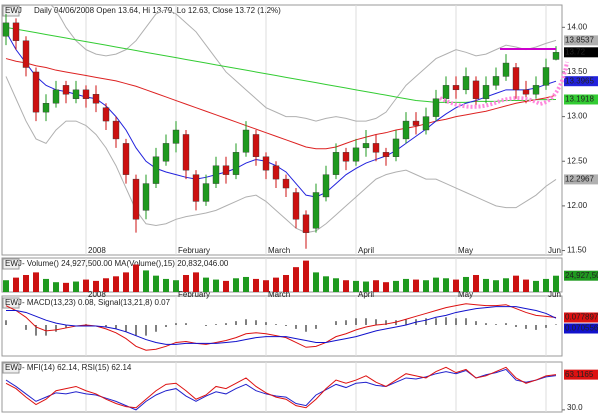  I want to click on last-value-label: 13.8537, so click(579, 39).